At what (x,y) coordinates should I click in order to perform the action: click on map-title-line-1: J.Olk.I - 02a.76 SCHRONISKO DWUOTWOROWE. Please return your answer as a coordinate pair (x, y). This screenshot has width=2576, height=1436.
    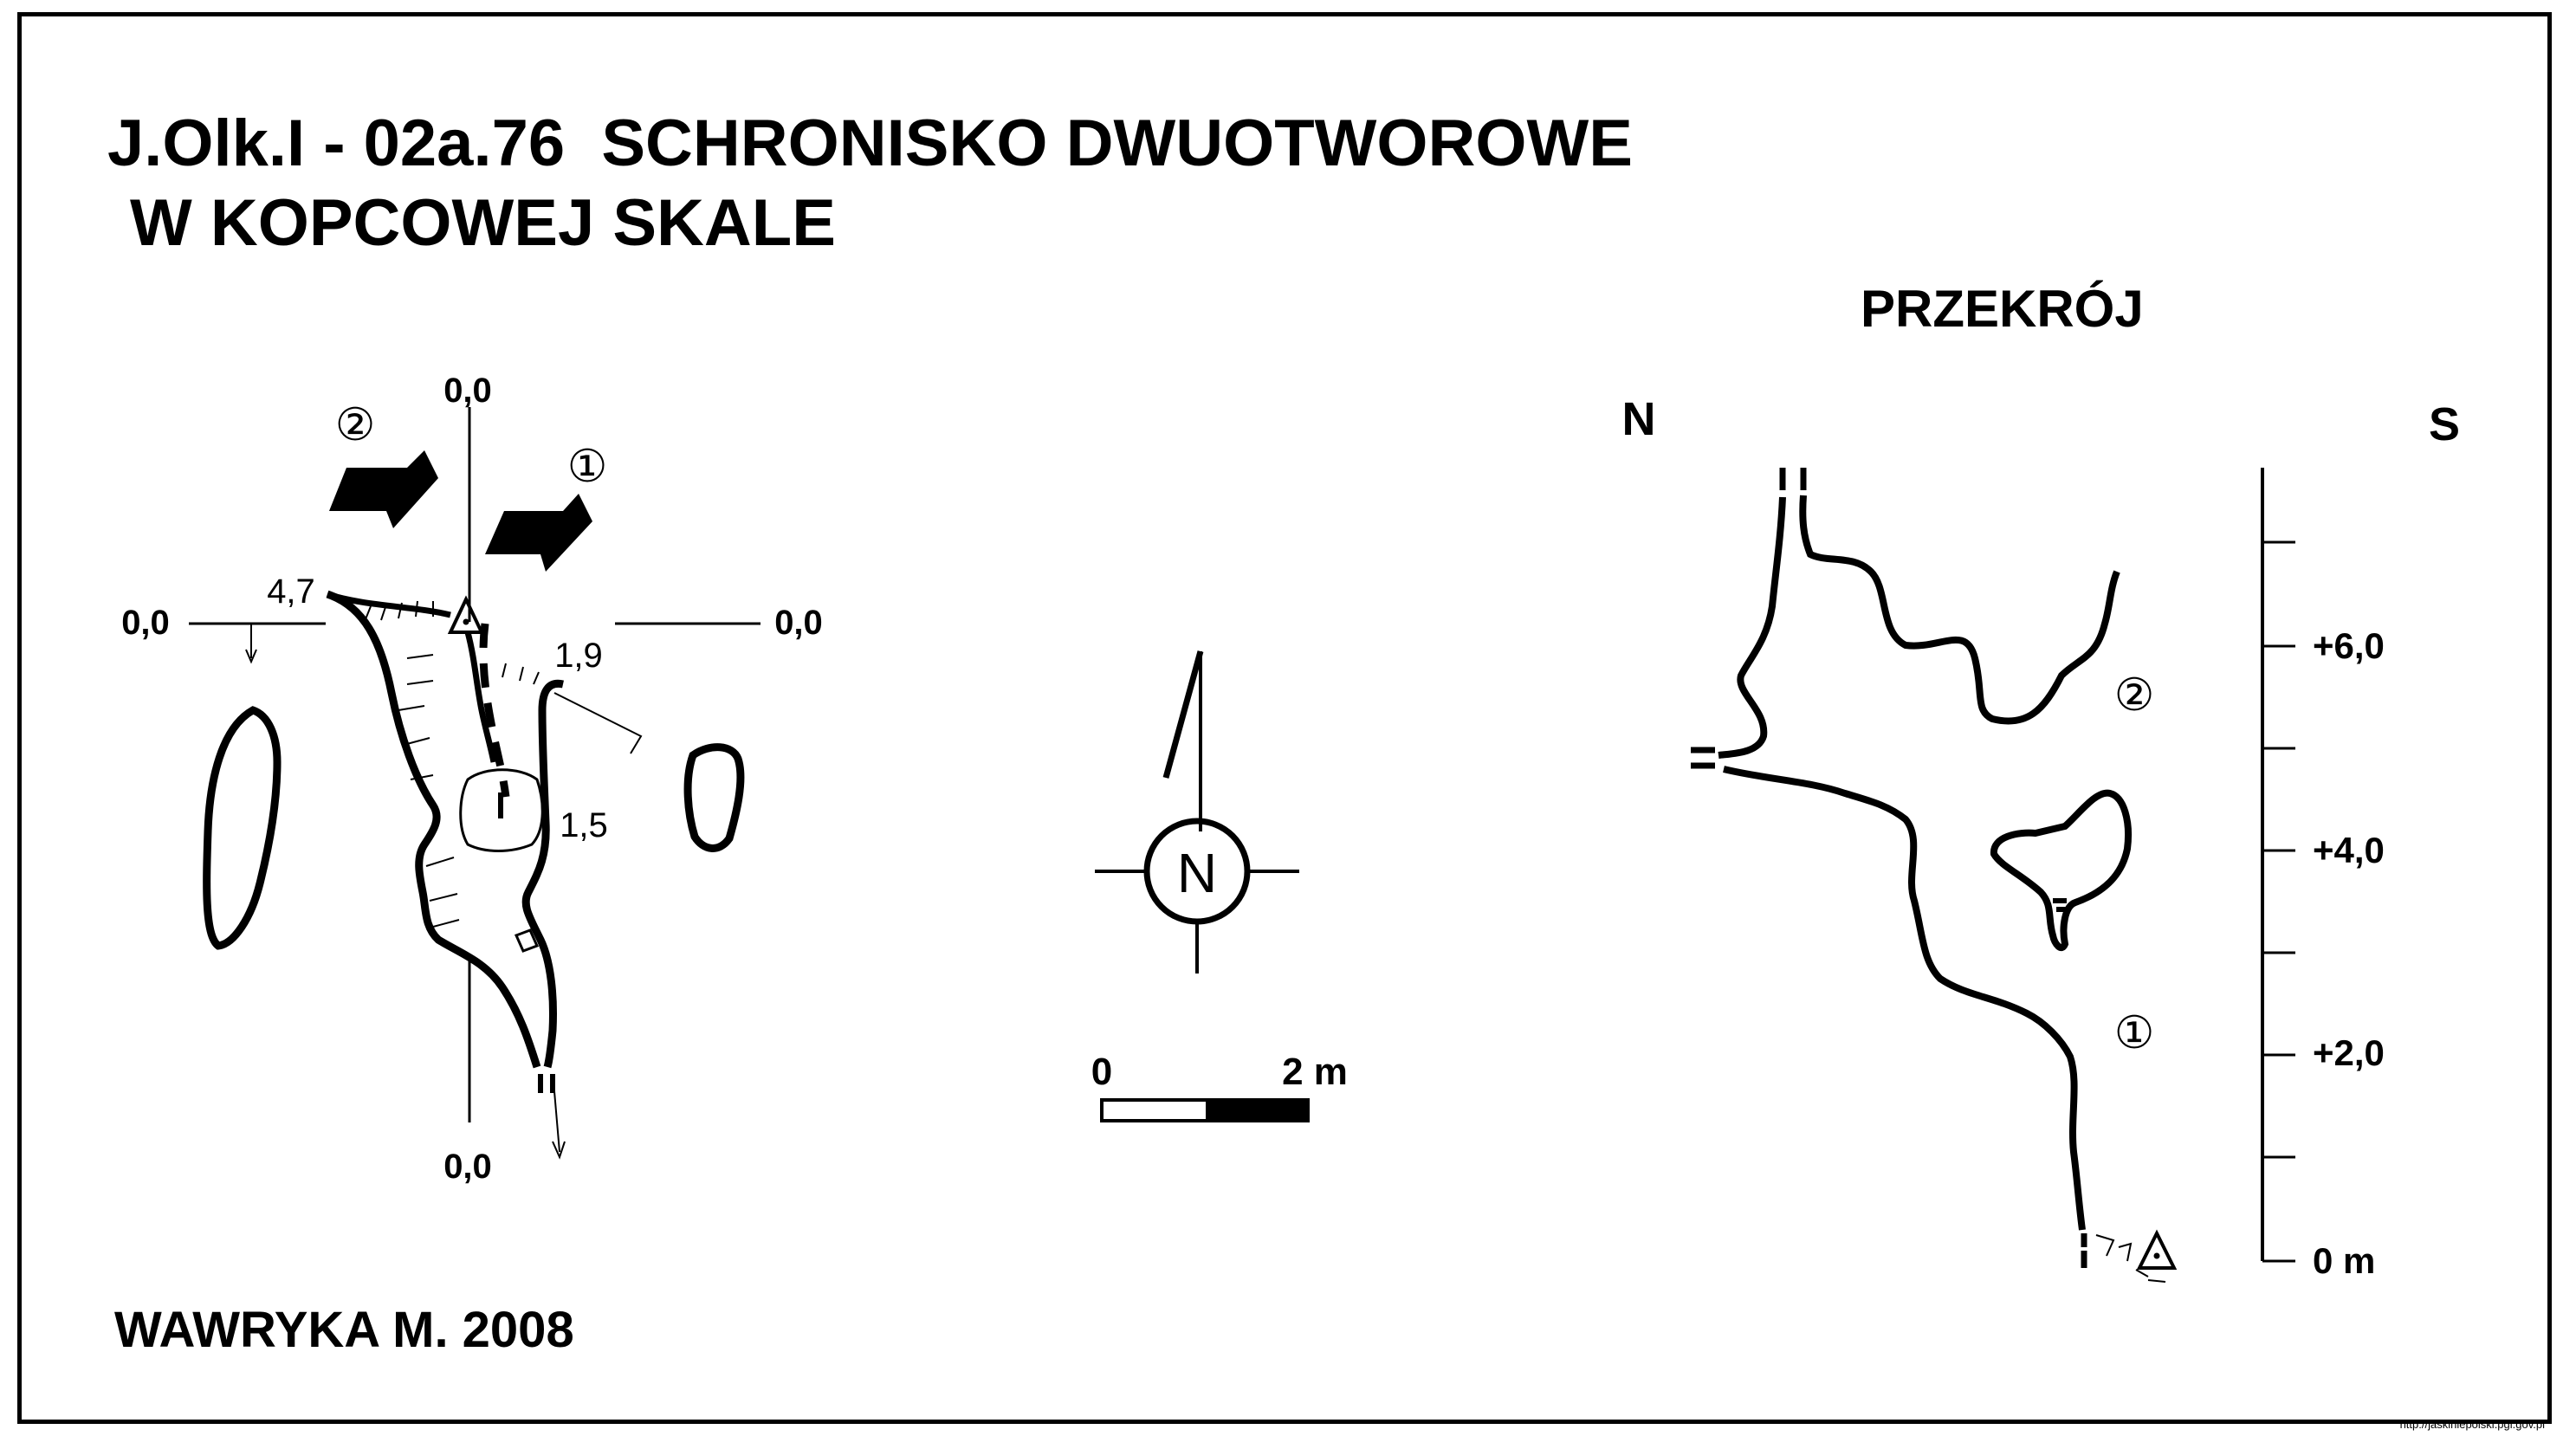
    Looking at the image, I should click on (870, 144).